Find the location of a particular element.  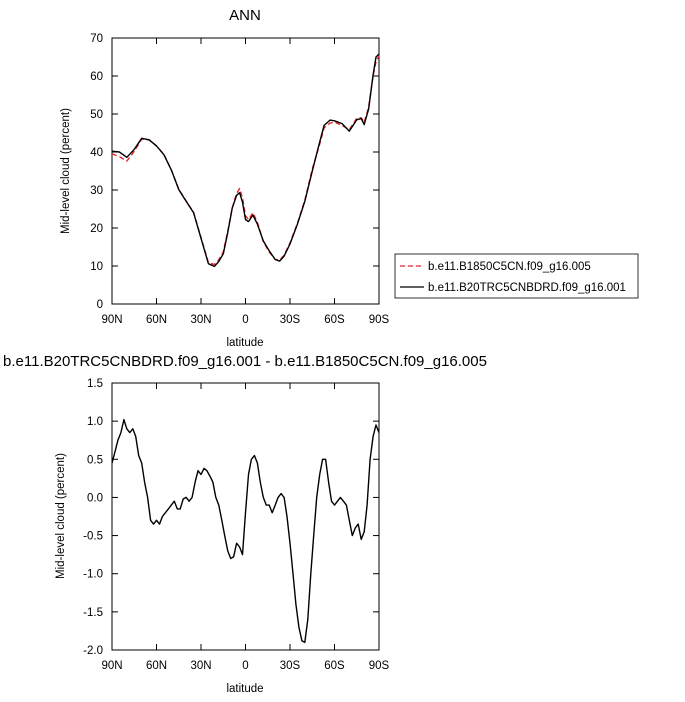

legend-label-series-2: b.e11.B20TRC5CNBDRD.f09_g16.001 is located at coordinates (527, 288).